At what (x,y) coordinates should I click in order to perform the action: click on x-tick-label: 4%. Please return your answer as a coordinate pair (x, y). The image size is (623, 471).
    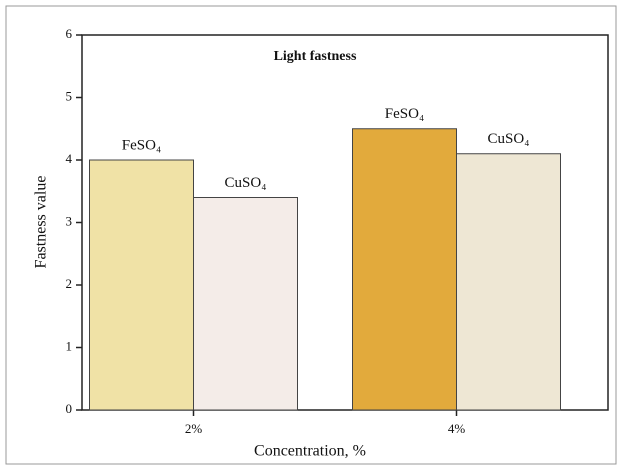
    Looking at the image, I should click on (457, 428).